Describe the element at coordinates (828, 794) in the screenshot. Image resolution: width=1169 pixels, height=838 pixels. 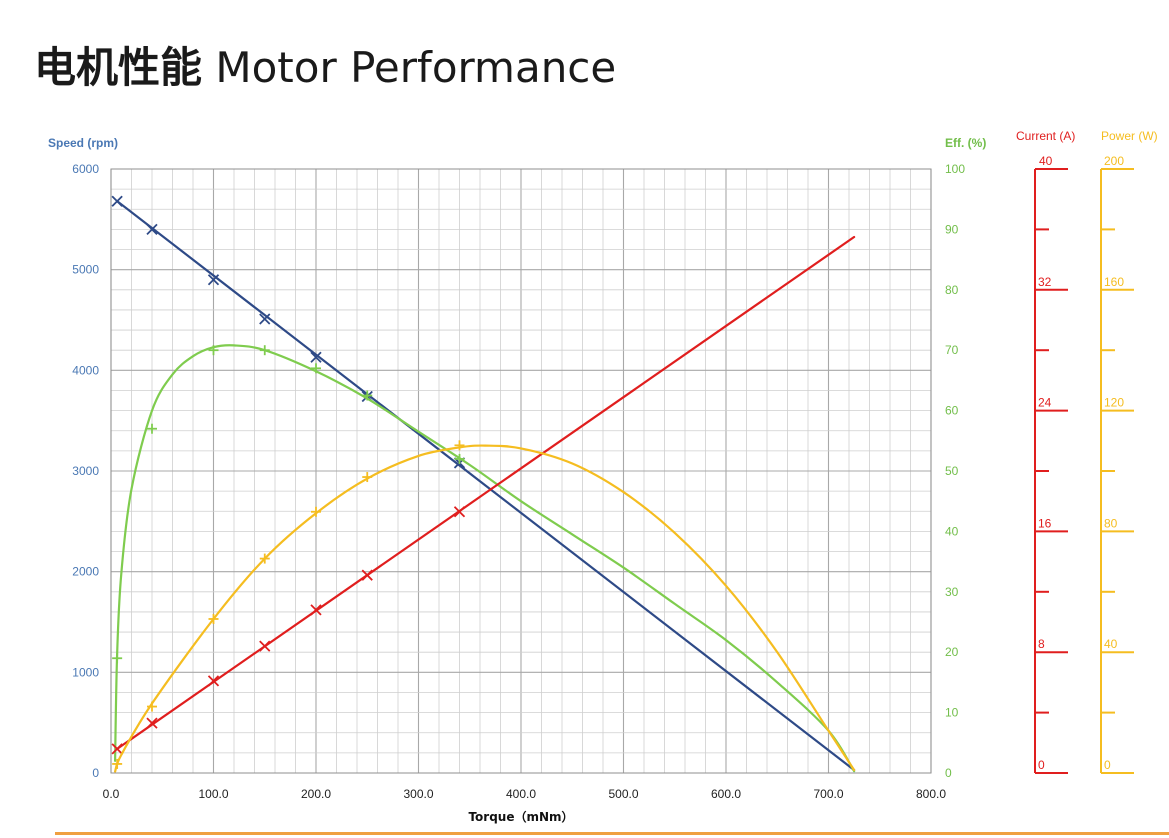
I see `x-tick-label: 700.0` at that location.